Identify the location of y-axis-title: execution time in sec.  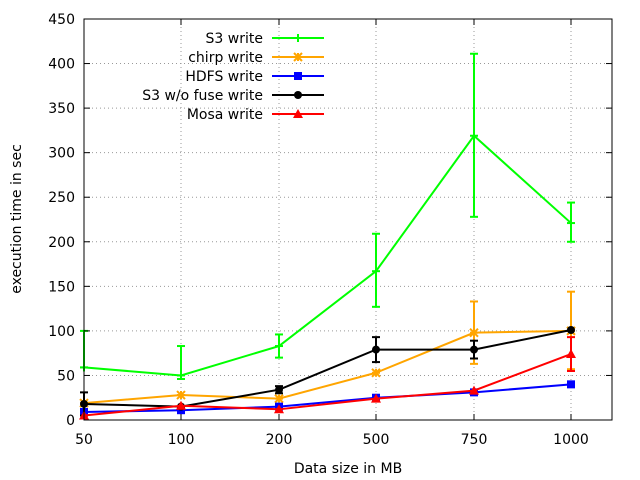
(17, 219).